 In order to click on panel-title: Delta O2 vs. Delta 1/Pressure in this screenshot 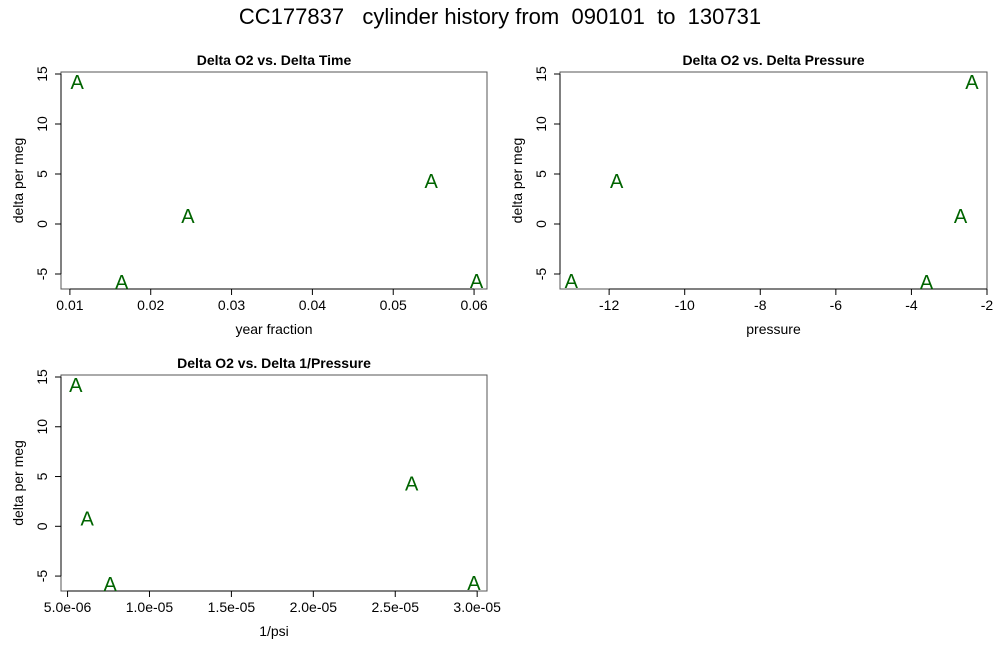, I will do `click(274, 363)`.